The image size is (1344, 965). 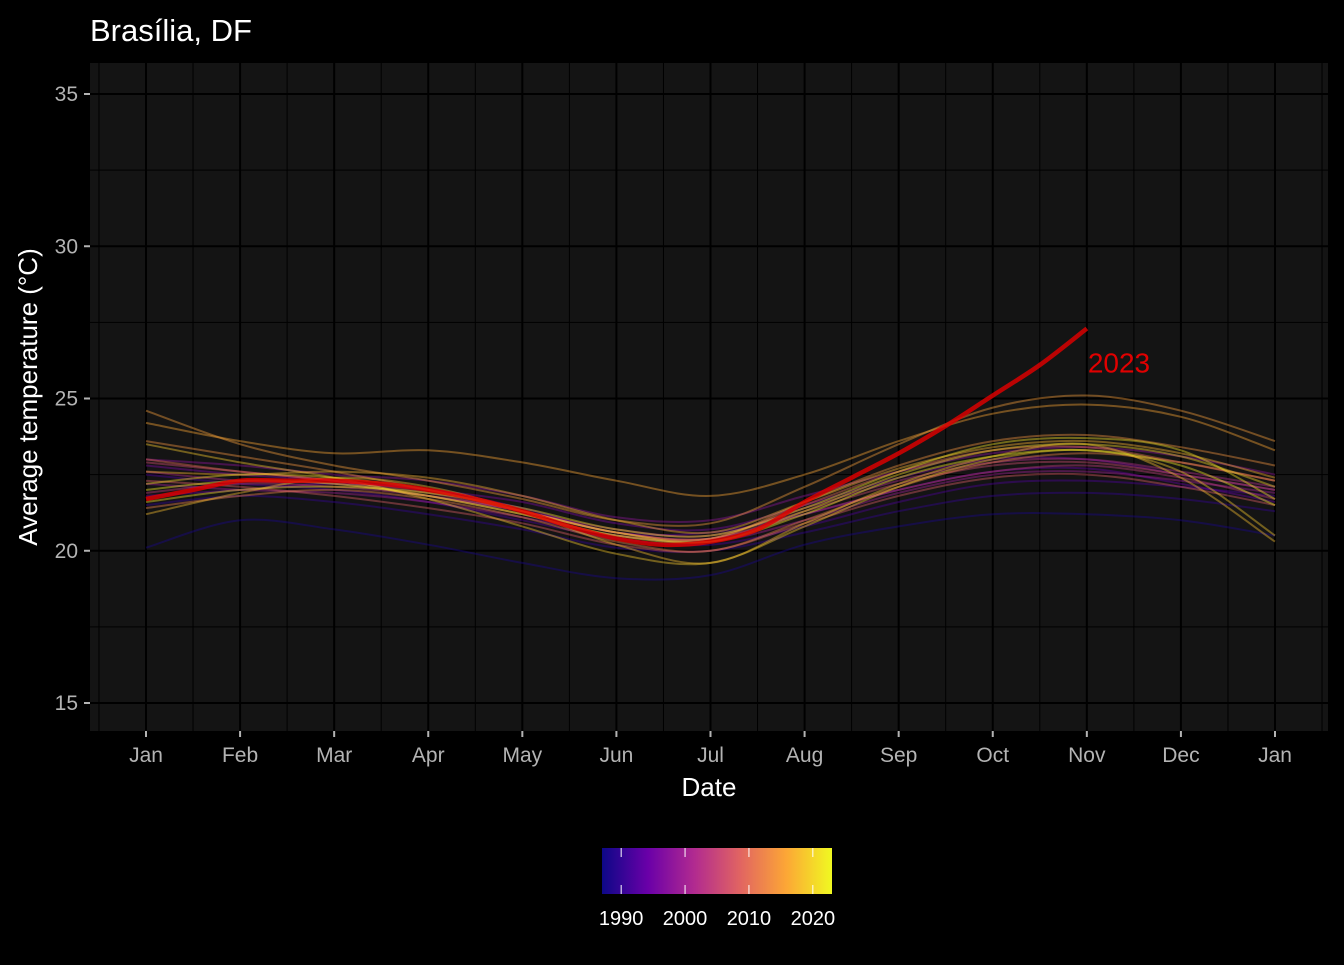 I want to click on x-tick-label: Aug, so click(x=804, y=755).